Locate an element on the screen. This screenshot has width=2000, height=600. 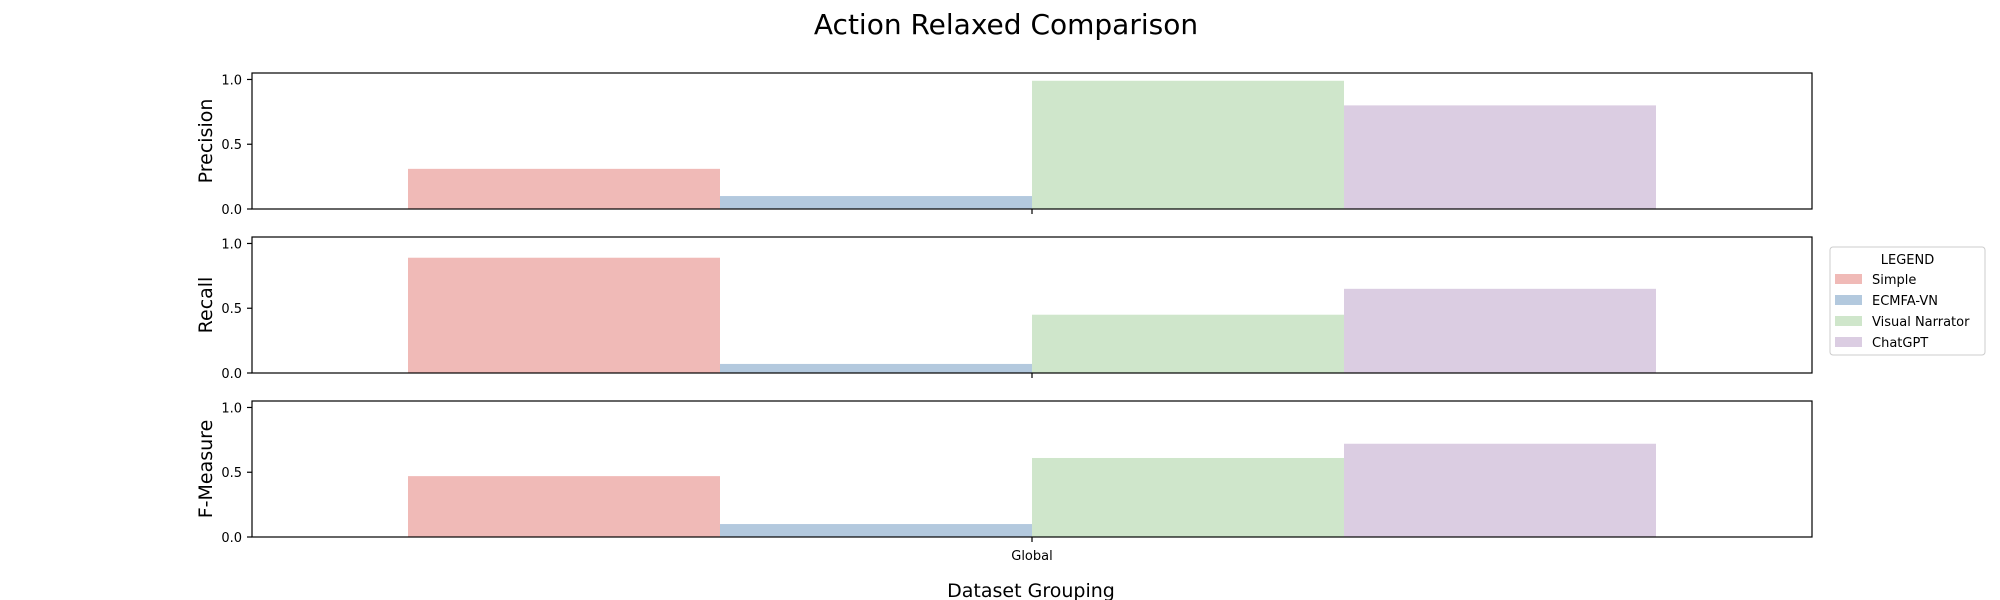
bar-precision-chatgpt is located at coordinates (1500, 157).